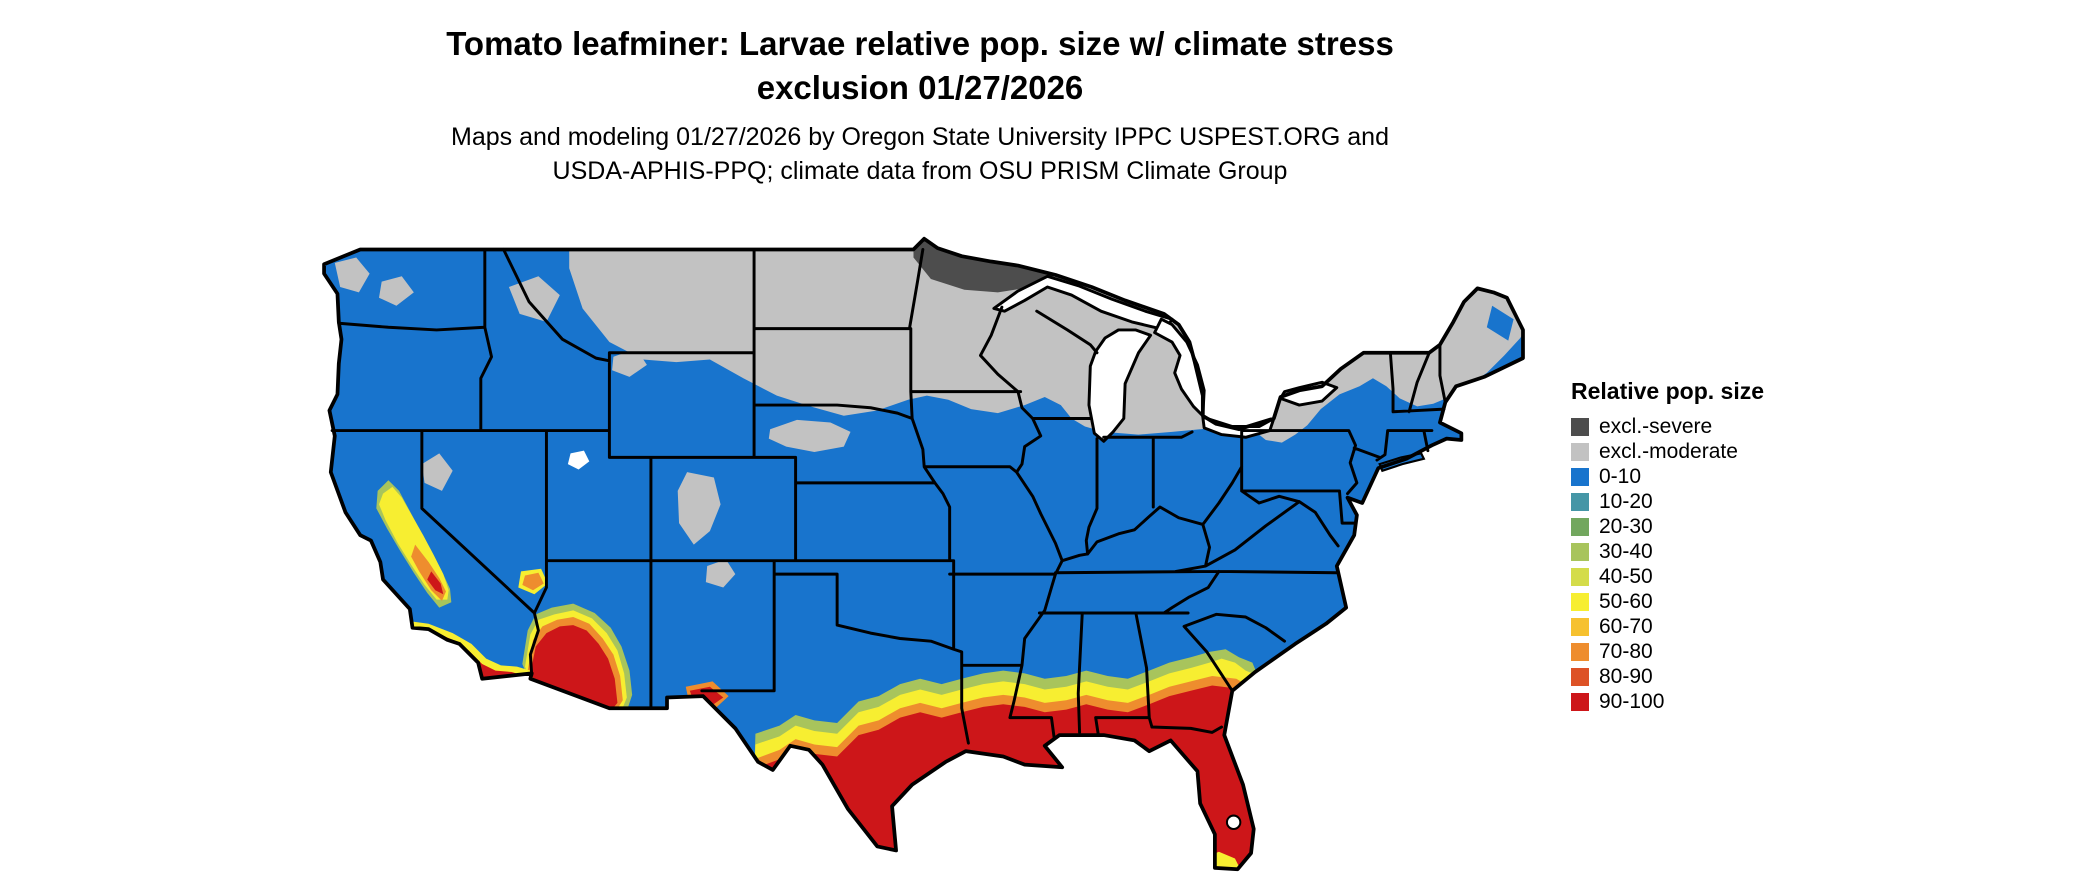  Describe the element at coordinates (1626, 576) in the screenshot. I see `legend-item-label: 40-50` at that location.